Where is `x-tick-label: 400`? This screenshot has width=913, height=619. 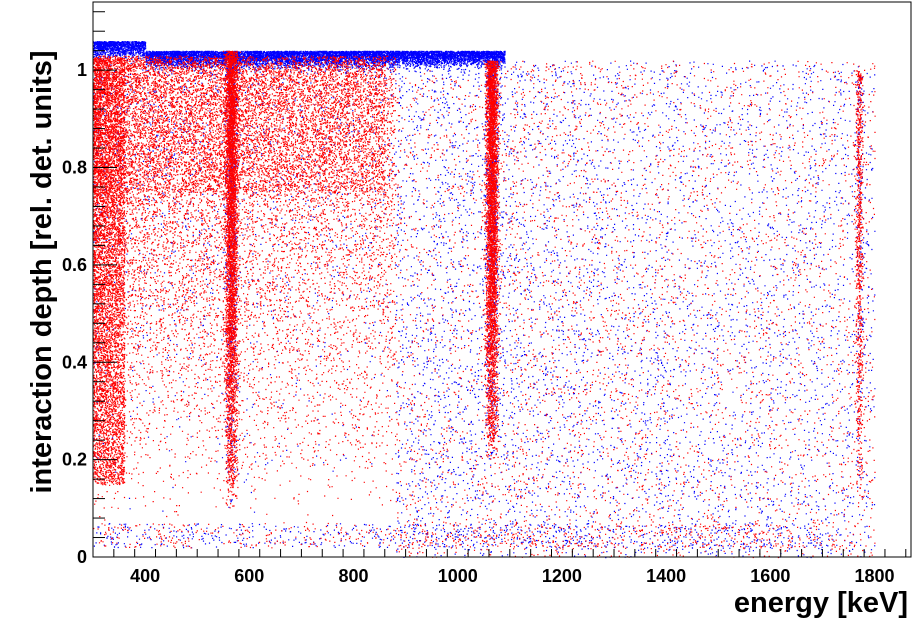 x-tick-label: 400 is located at coordinates (145, 576).